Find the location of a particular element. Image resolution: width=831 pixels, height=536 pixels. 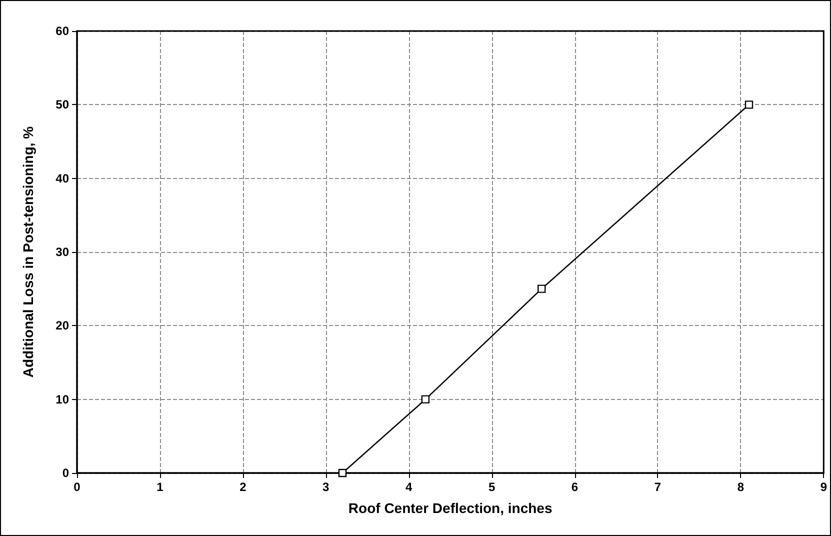

x-tick-label: 0 is located at coordinates (77, 487).